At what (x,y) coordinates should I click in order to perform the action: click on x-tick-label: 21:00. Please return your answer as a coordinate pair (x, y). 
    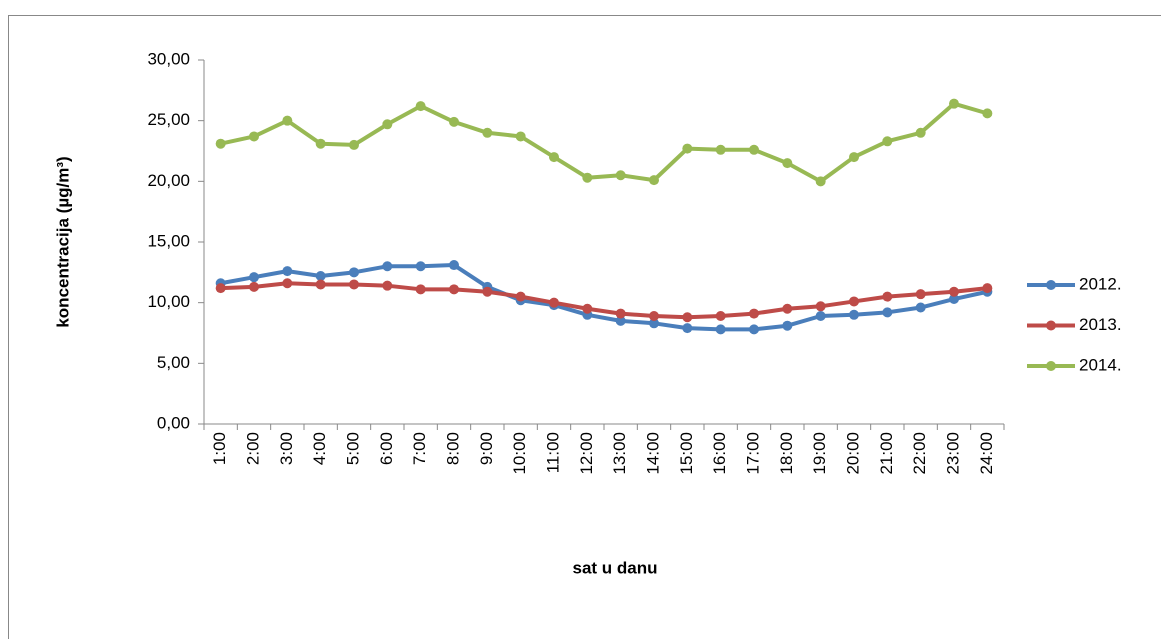
    Looking at the image, I should click on (886, 453).